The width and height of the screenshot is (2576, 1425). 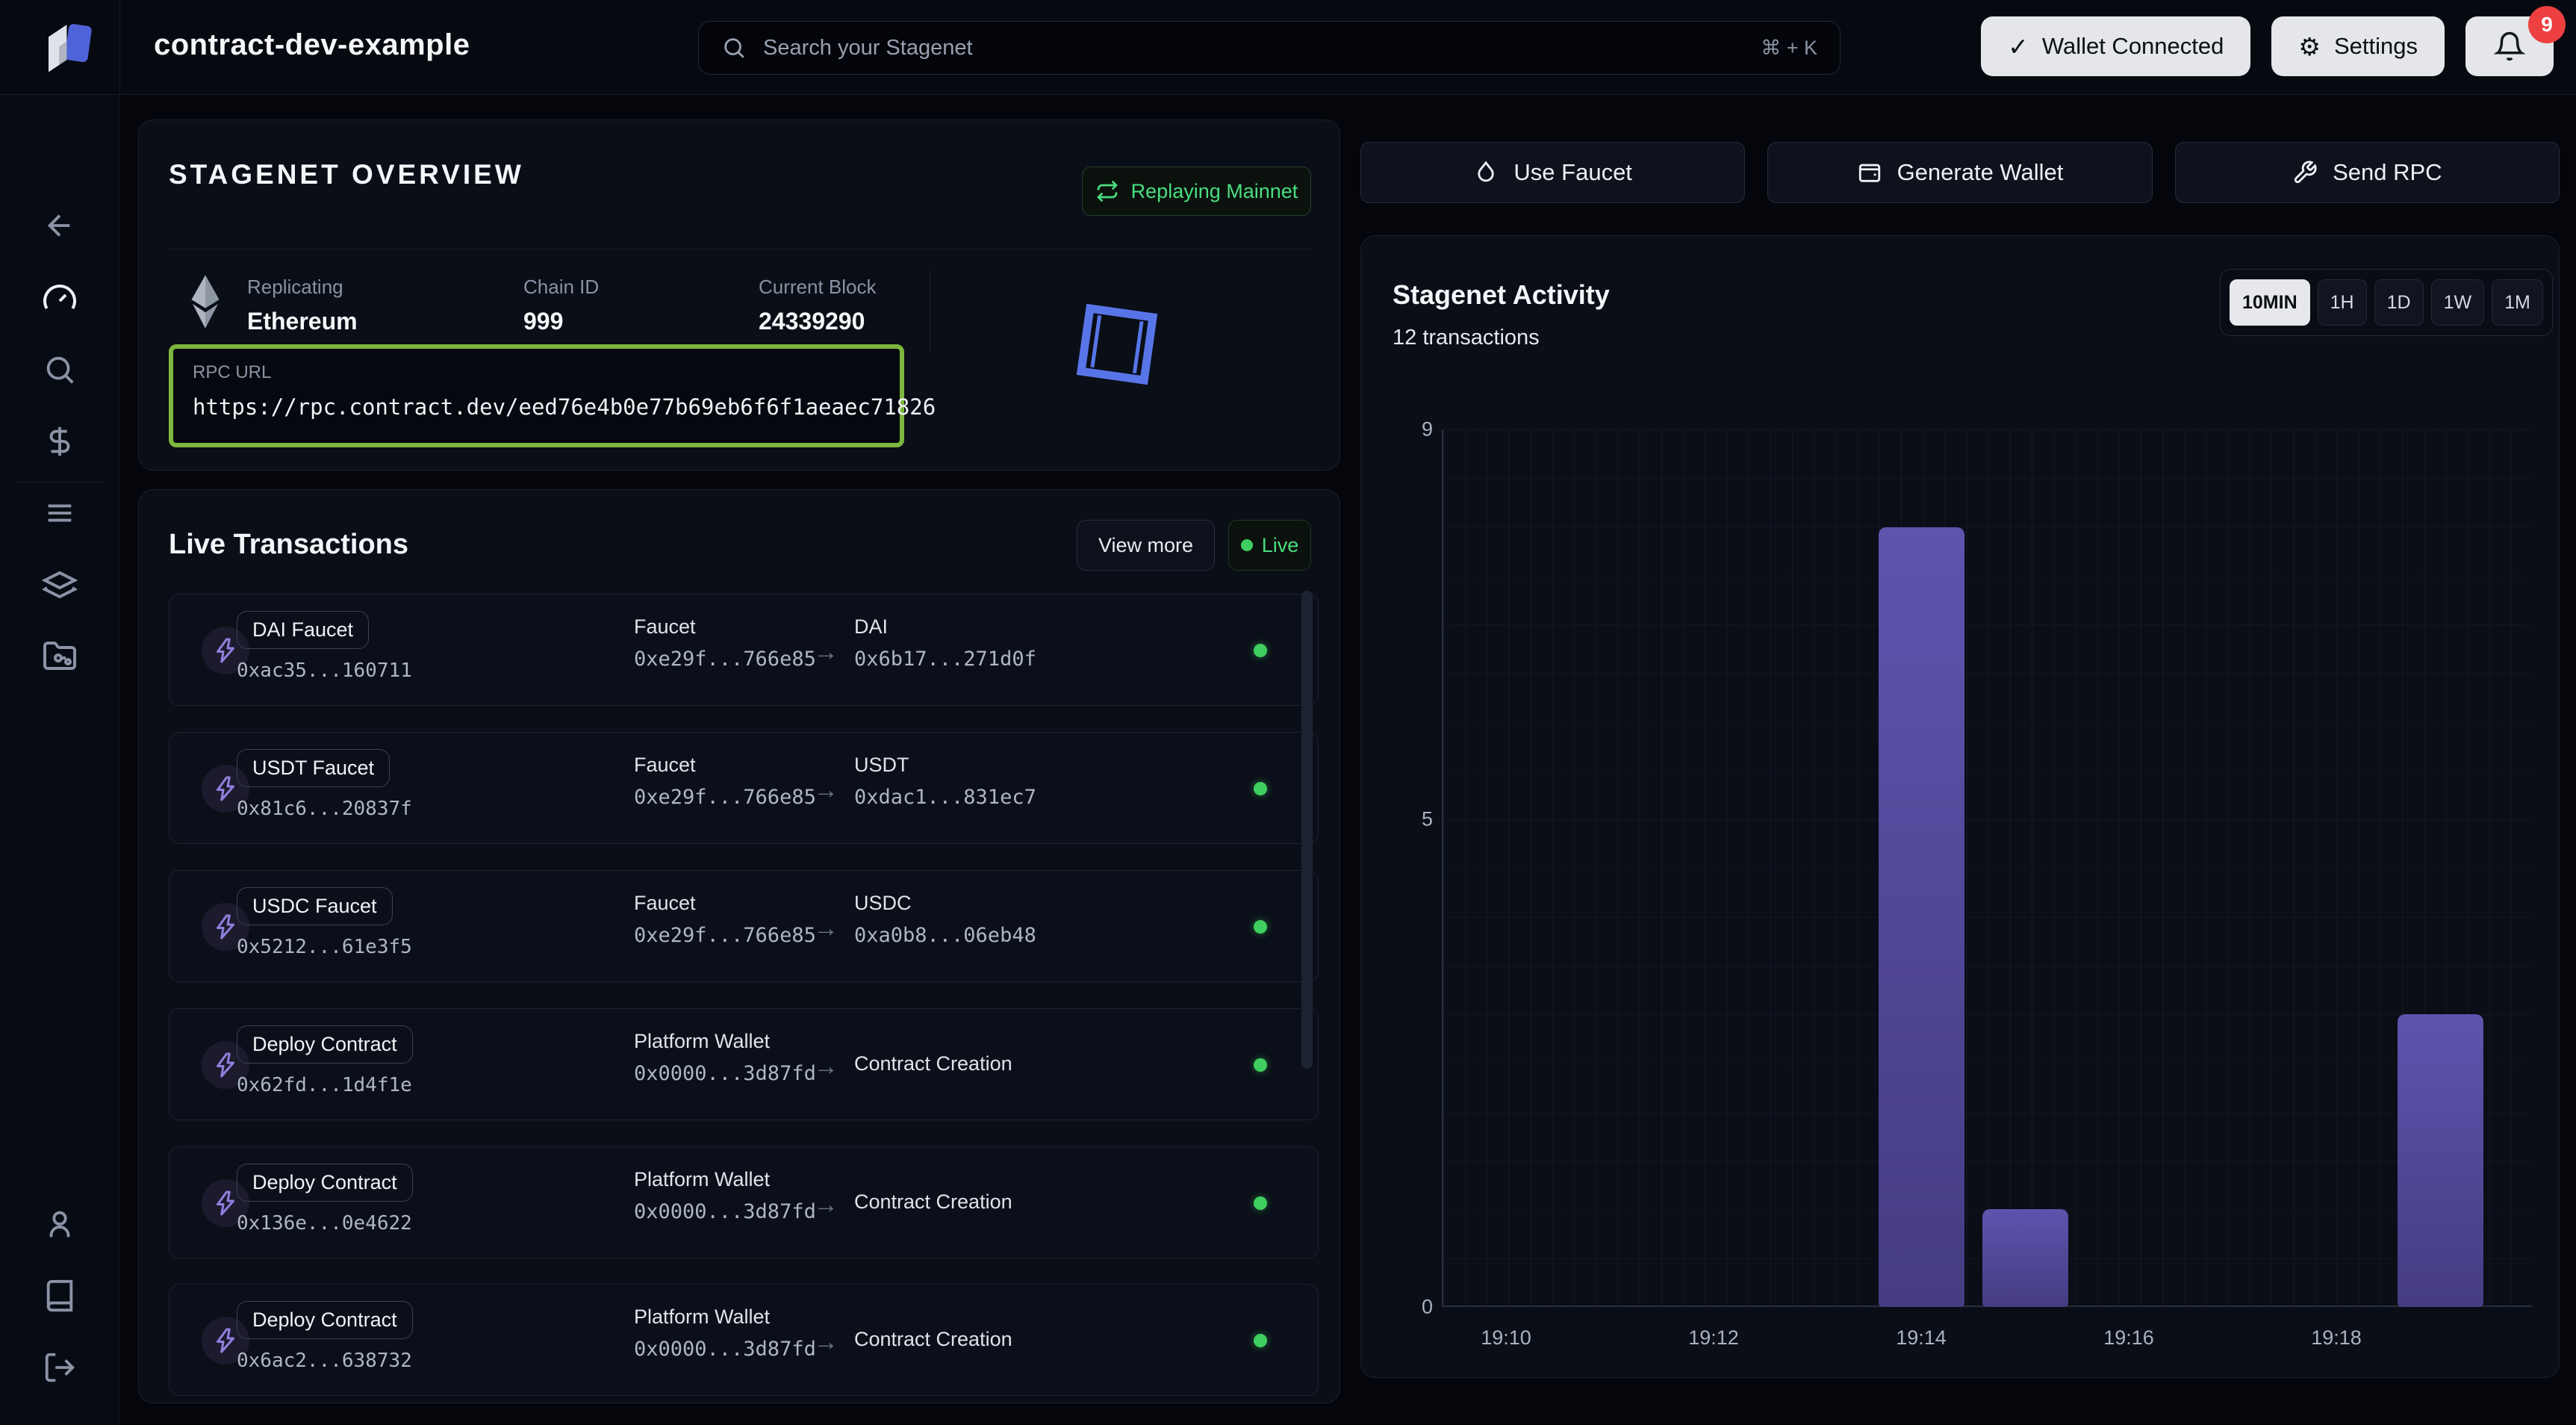 I want to click on topbar-actions: ✓ Wallet Connected ⚙ Settings 9, so click(x=2273, y=41).